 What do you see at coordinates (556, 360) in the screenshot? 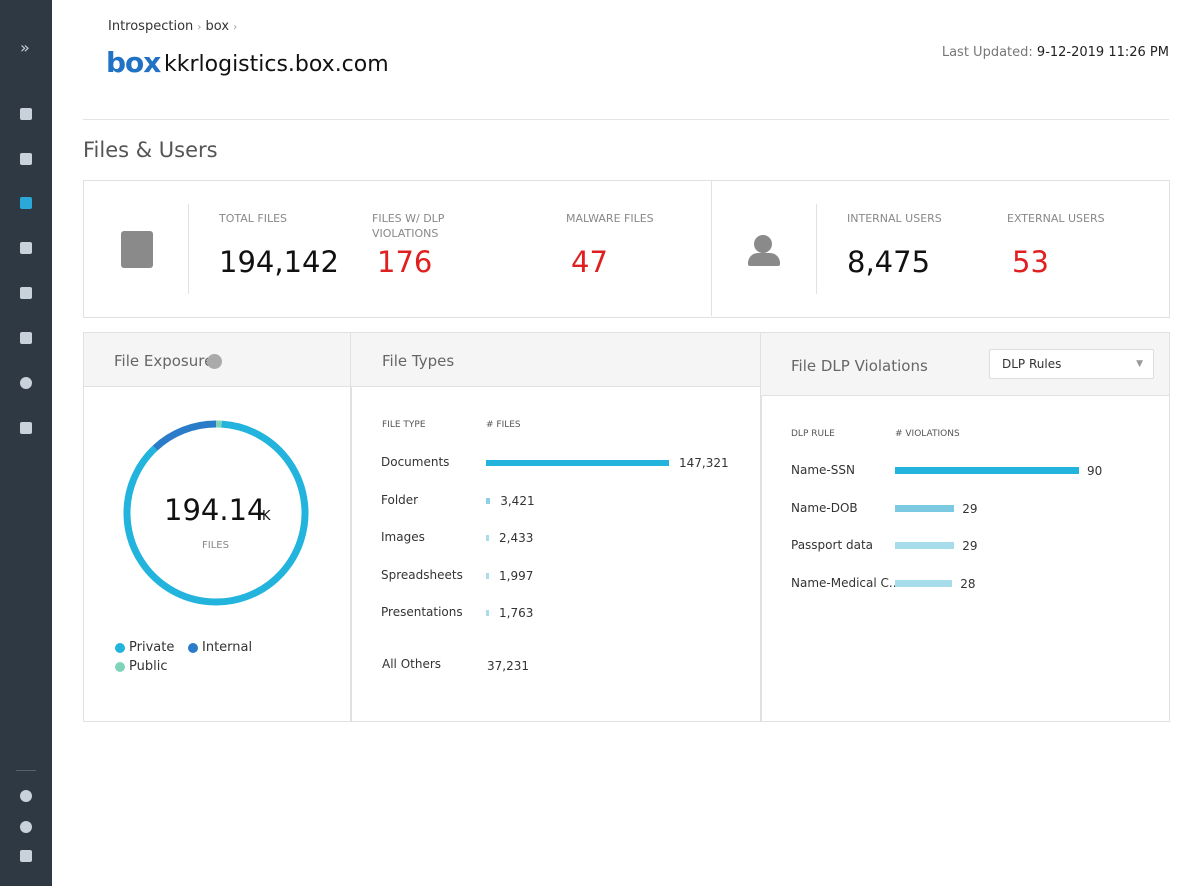
I see `panel-header` at bounding box center [556, 360].